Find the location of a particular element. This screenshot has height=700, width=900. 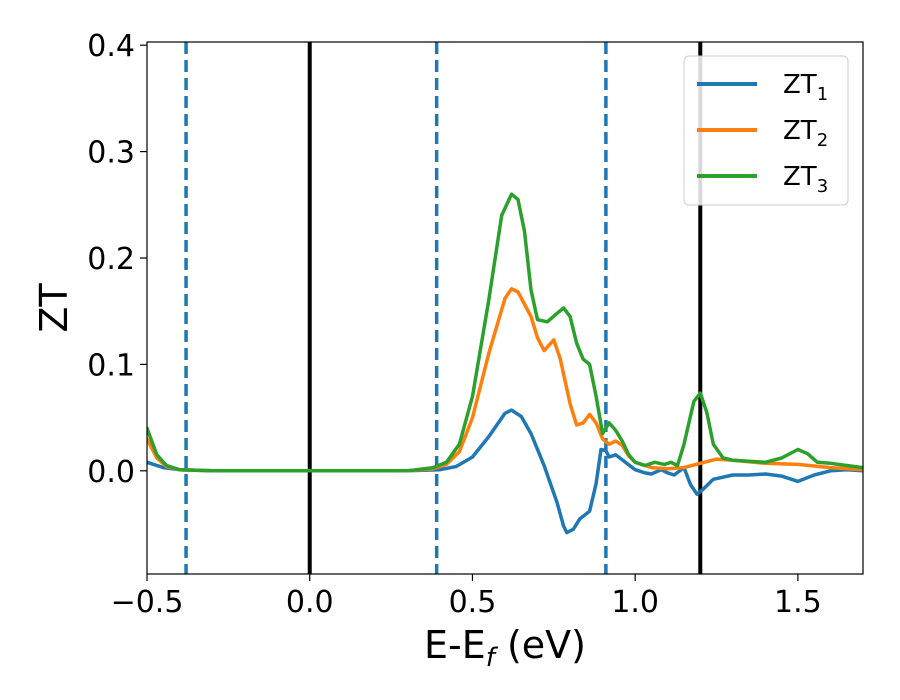

x-tick-label: 1.5 is located at coordinates (798, 602).